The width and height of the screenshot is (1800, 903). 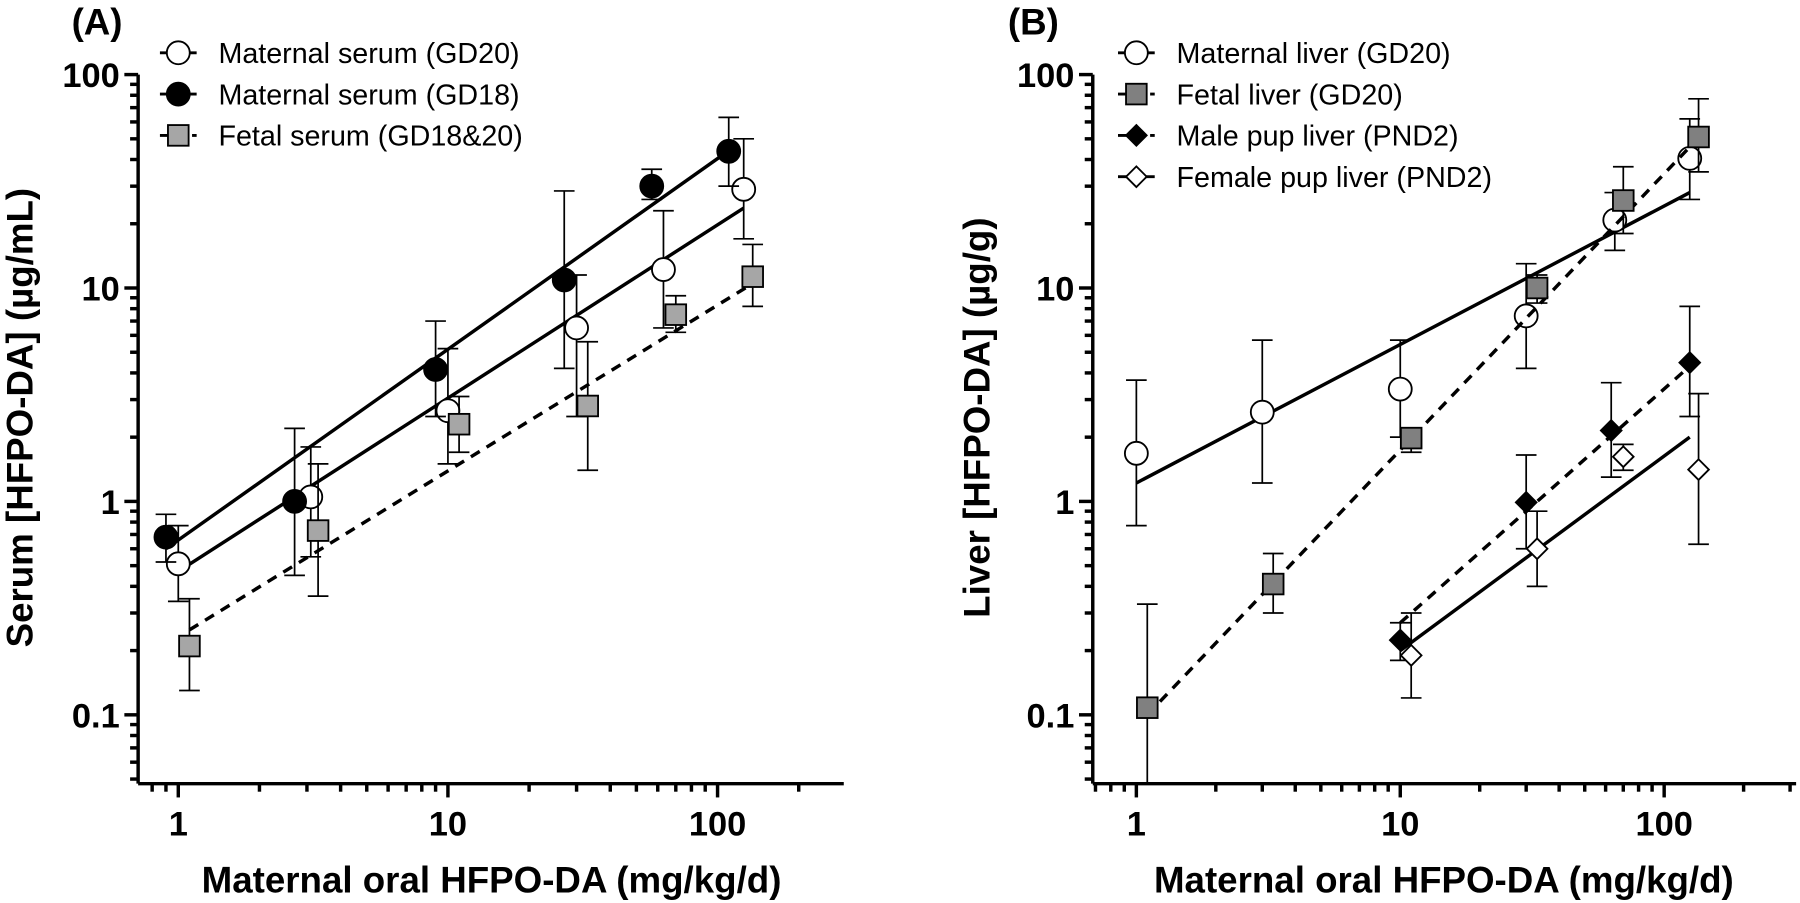 I want to click on legend-label: Maternal serum (GD18), so click(x=368, y=95).